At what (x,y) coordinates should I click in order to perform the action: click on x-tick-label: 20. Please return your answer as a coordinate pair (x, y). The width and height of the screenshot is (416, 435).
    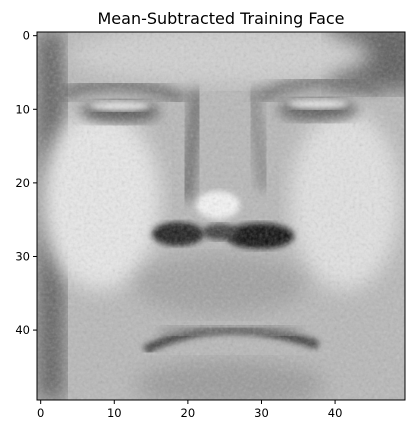
    Looking at the image, I should click on (188, 413).